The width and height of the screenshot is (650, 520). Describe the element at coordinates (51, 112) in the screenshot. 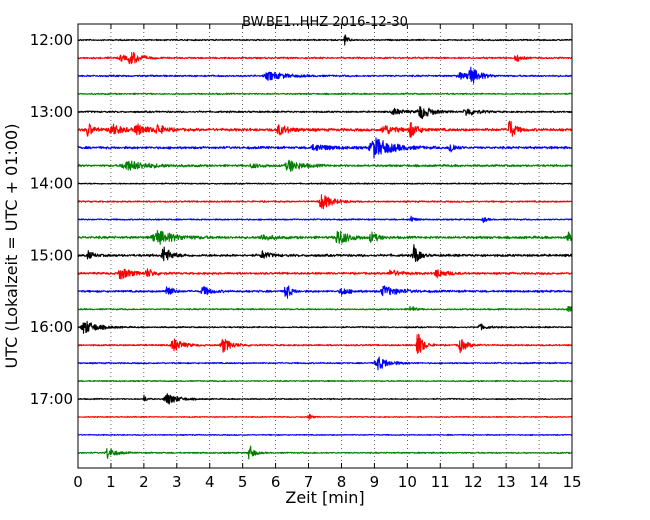

I see `y-tick-label: 13:00` at that location.